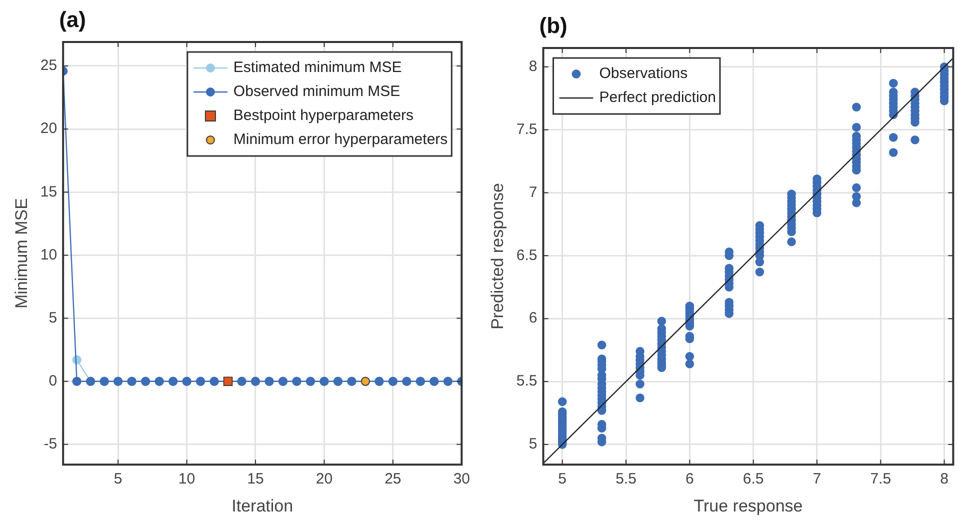  Describe the element at coordinates (533, 192) in the screenshot. I see `y-tick-label: 7` at that location.